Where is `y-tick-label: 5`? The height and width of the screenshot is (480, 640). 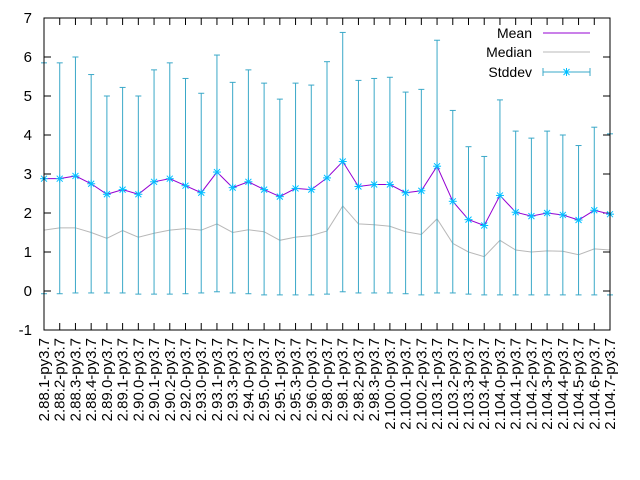 y-tick-label: 5 is located at coordinates (28, 96).